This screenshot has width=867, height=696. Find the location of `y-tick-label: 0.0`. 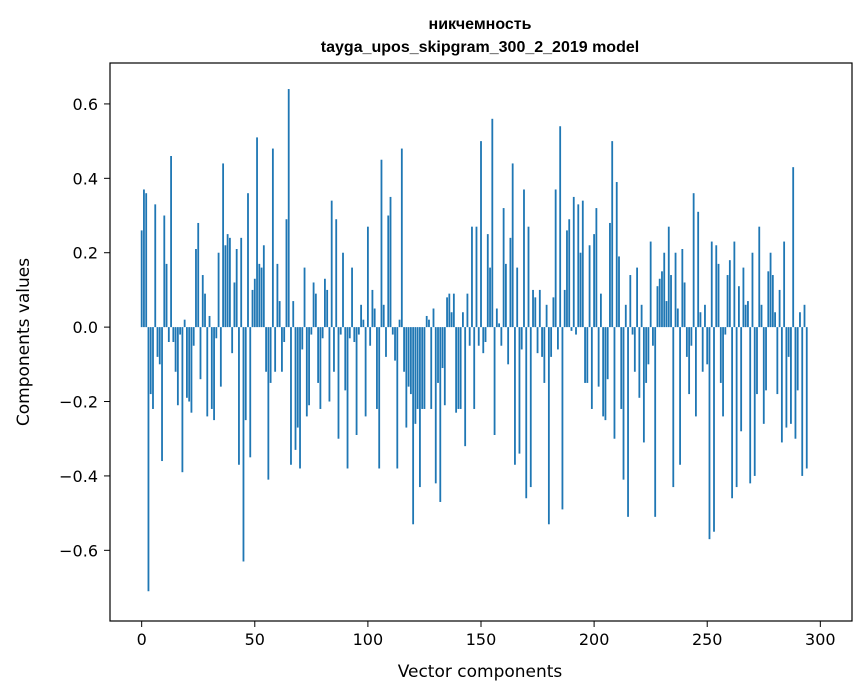

y-tick-label: 0.0 is located at coordinates (85, 327).